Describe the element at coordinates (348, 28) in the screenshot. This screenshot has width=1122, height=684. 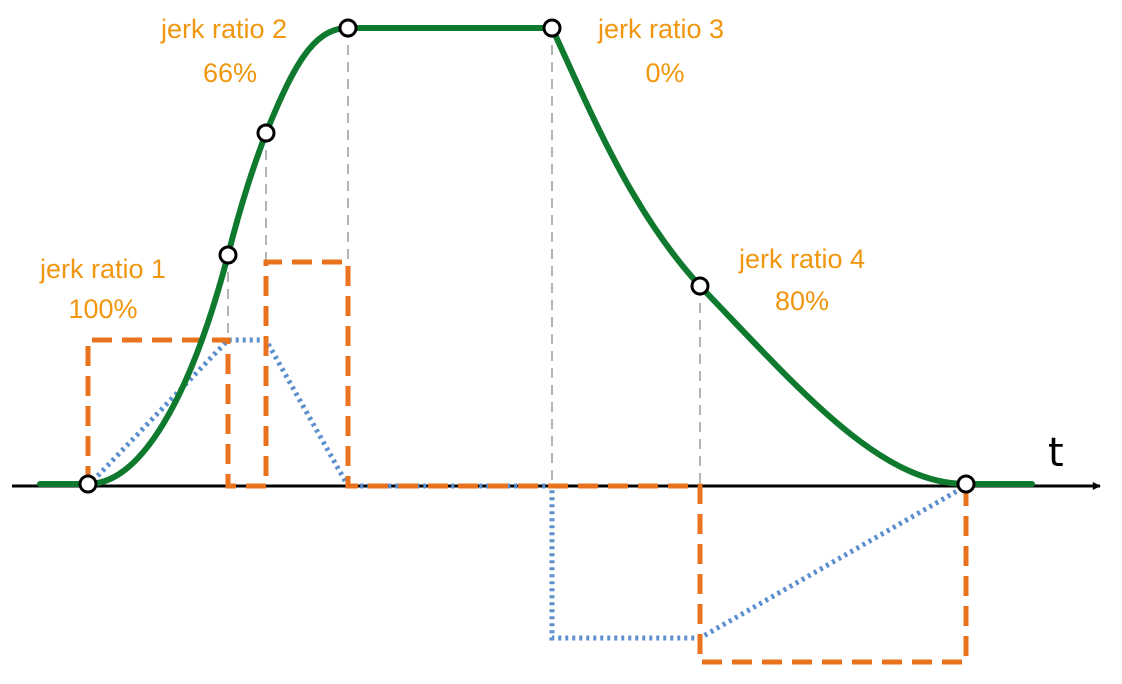
I see `key-point-plateau-start` at that location.